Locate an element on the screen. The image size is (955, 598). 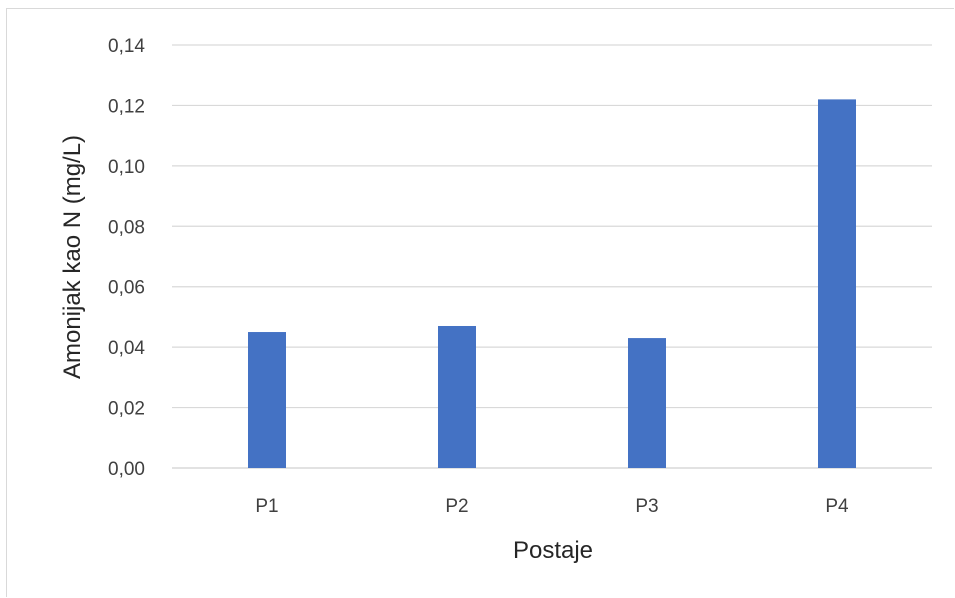
x-axis-title: Postaje is located at coordinates (553, 550).